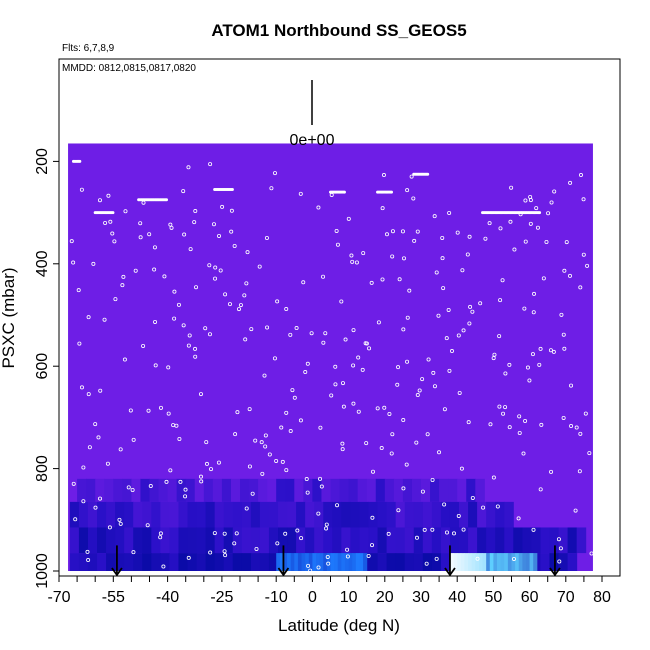 The height and width of the screenshot is (650, 650). I want to click on profile-arrows, so click(336, 561).